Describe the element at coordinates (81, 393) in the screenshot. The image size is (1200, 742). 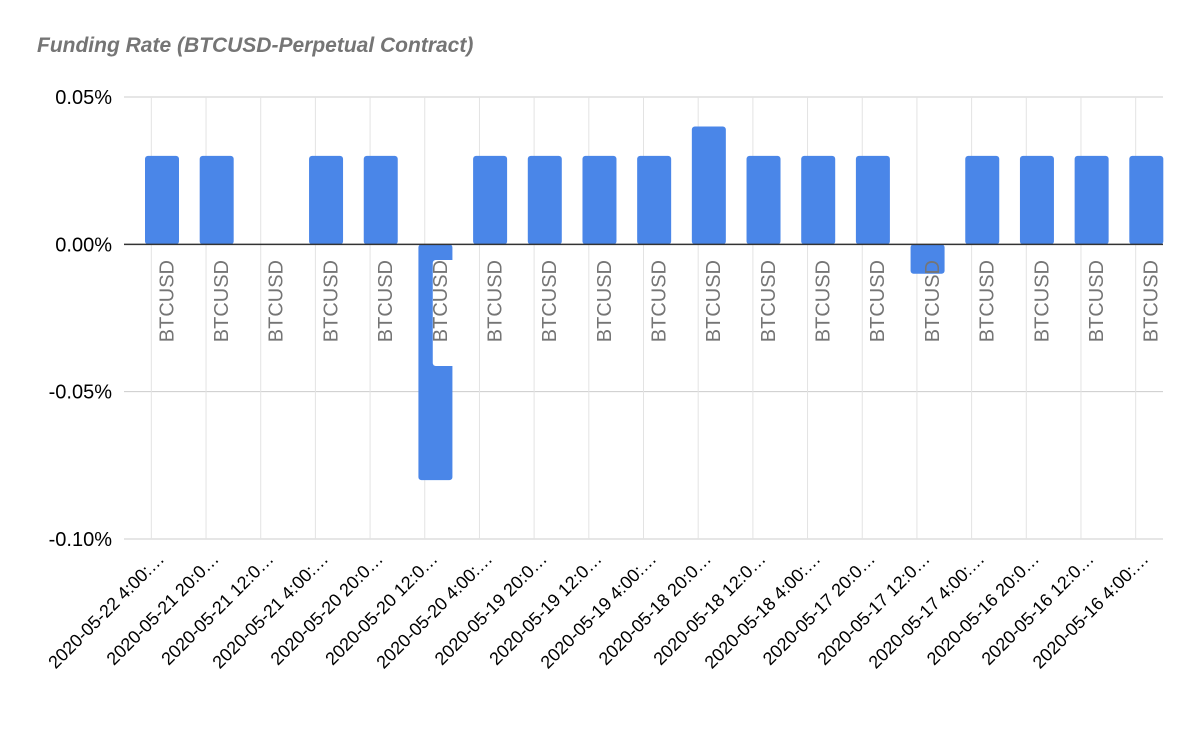
I see `y-tick-label: -0.05%` at that location.